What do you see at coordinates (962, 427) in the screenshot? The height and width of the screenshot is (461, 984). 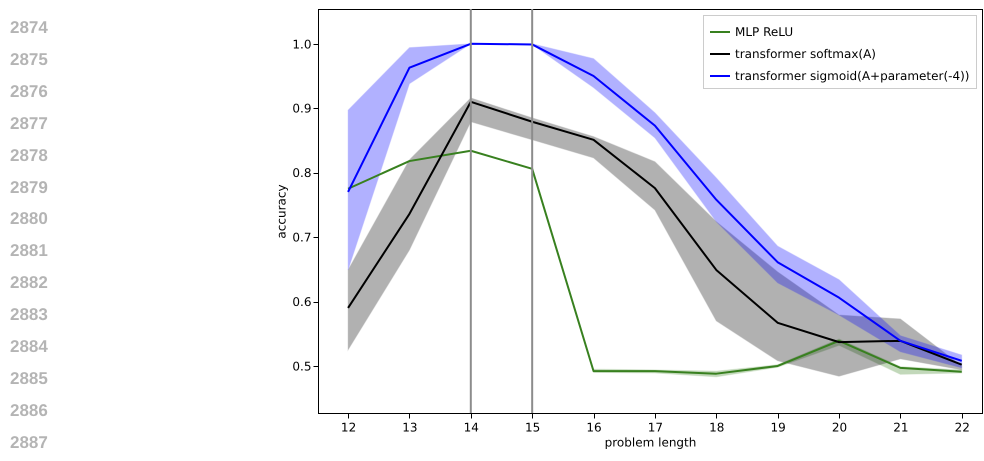 I see `x-tick-label: 22` at bounding box center [962, 427].